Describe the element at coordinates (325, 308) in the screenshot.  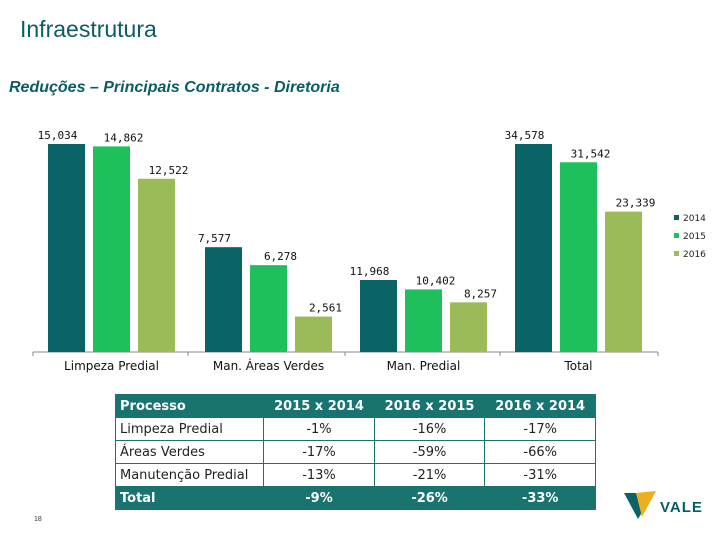
I see `data-label: 2,561` at that location.